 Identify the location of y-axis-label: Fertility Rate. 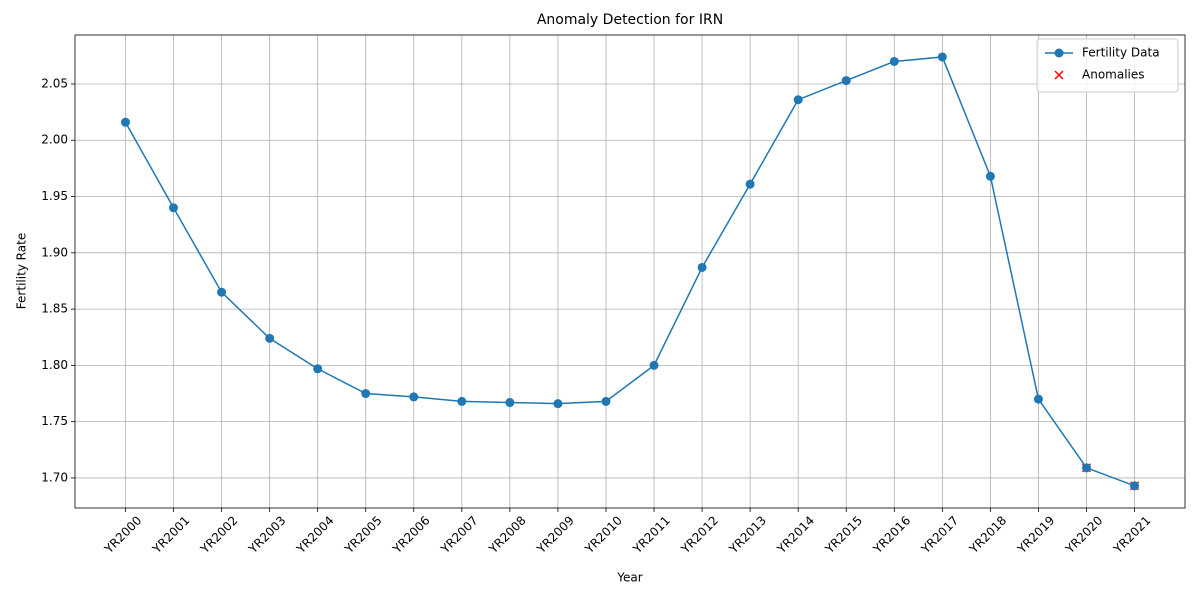
(22, 271).